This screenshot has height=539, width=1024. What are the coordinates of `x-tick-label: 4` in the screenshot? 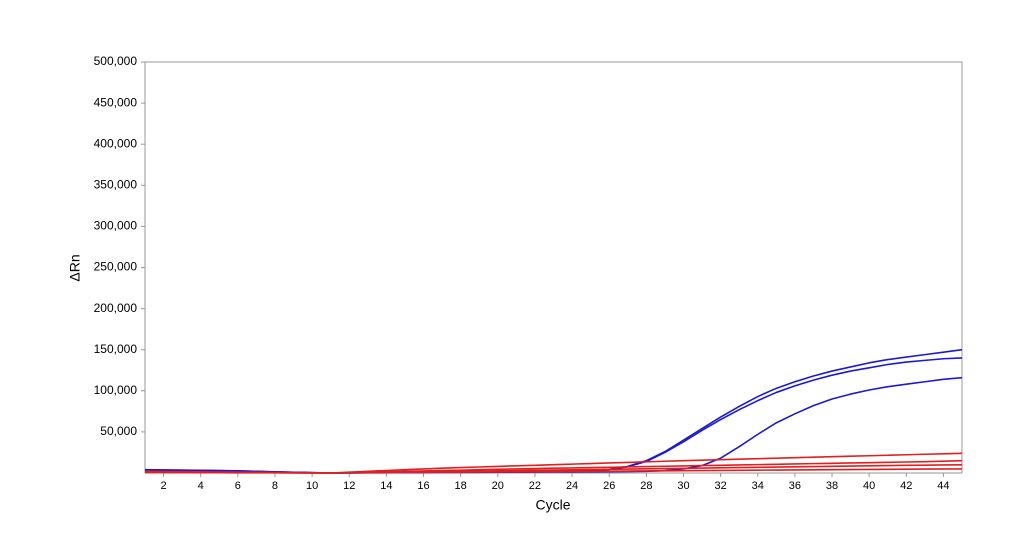 It's located at (201, 486).